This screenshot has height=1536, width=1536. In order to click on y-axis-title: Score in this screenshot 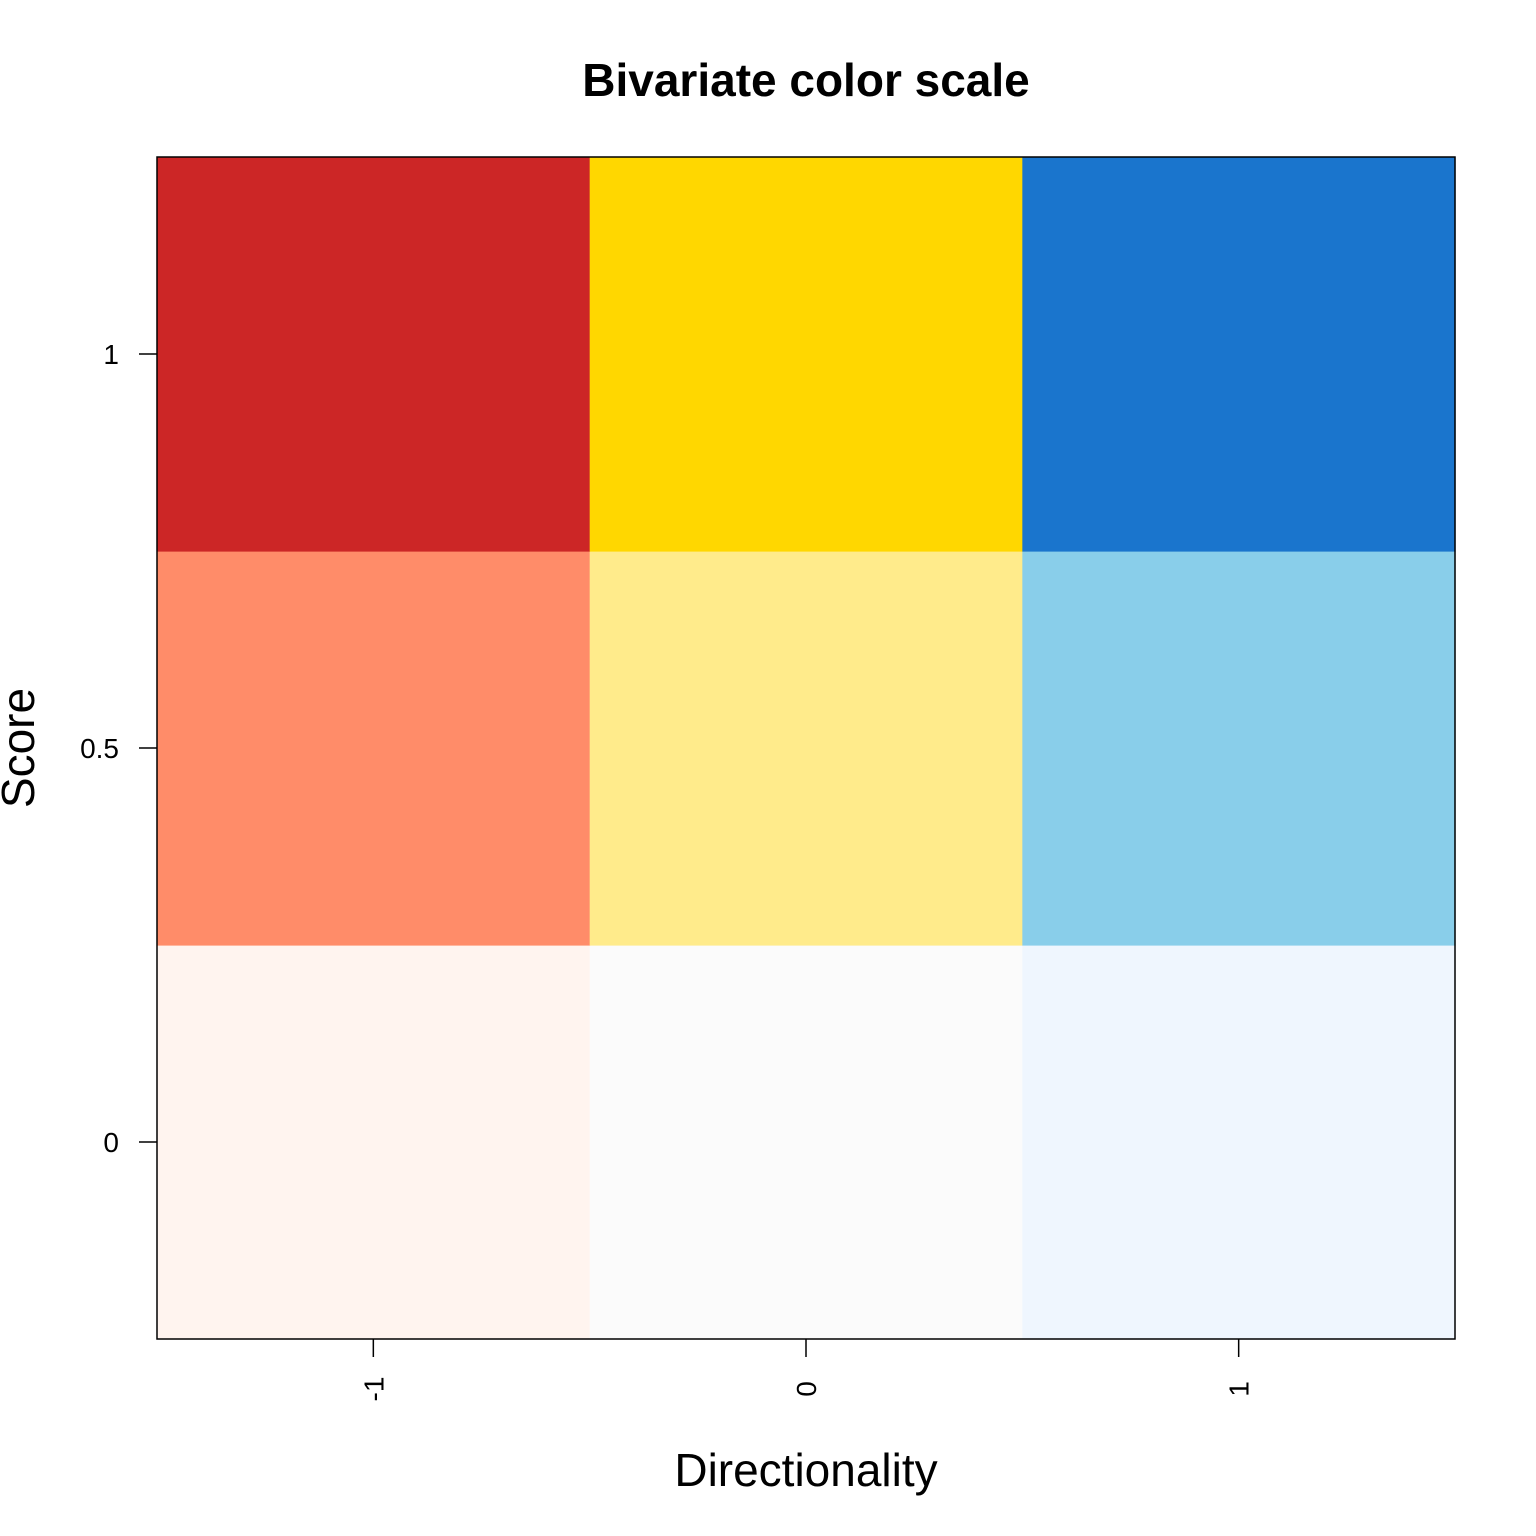, I will do `click(22, 748)`.